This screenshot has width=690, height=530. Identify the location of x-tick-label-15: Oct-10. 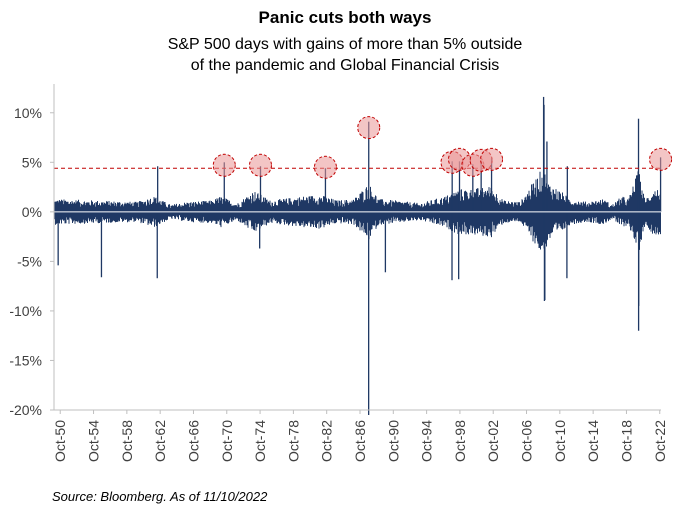
(560, 441).